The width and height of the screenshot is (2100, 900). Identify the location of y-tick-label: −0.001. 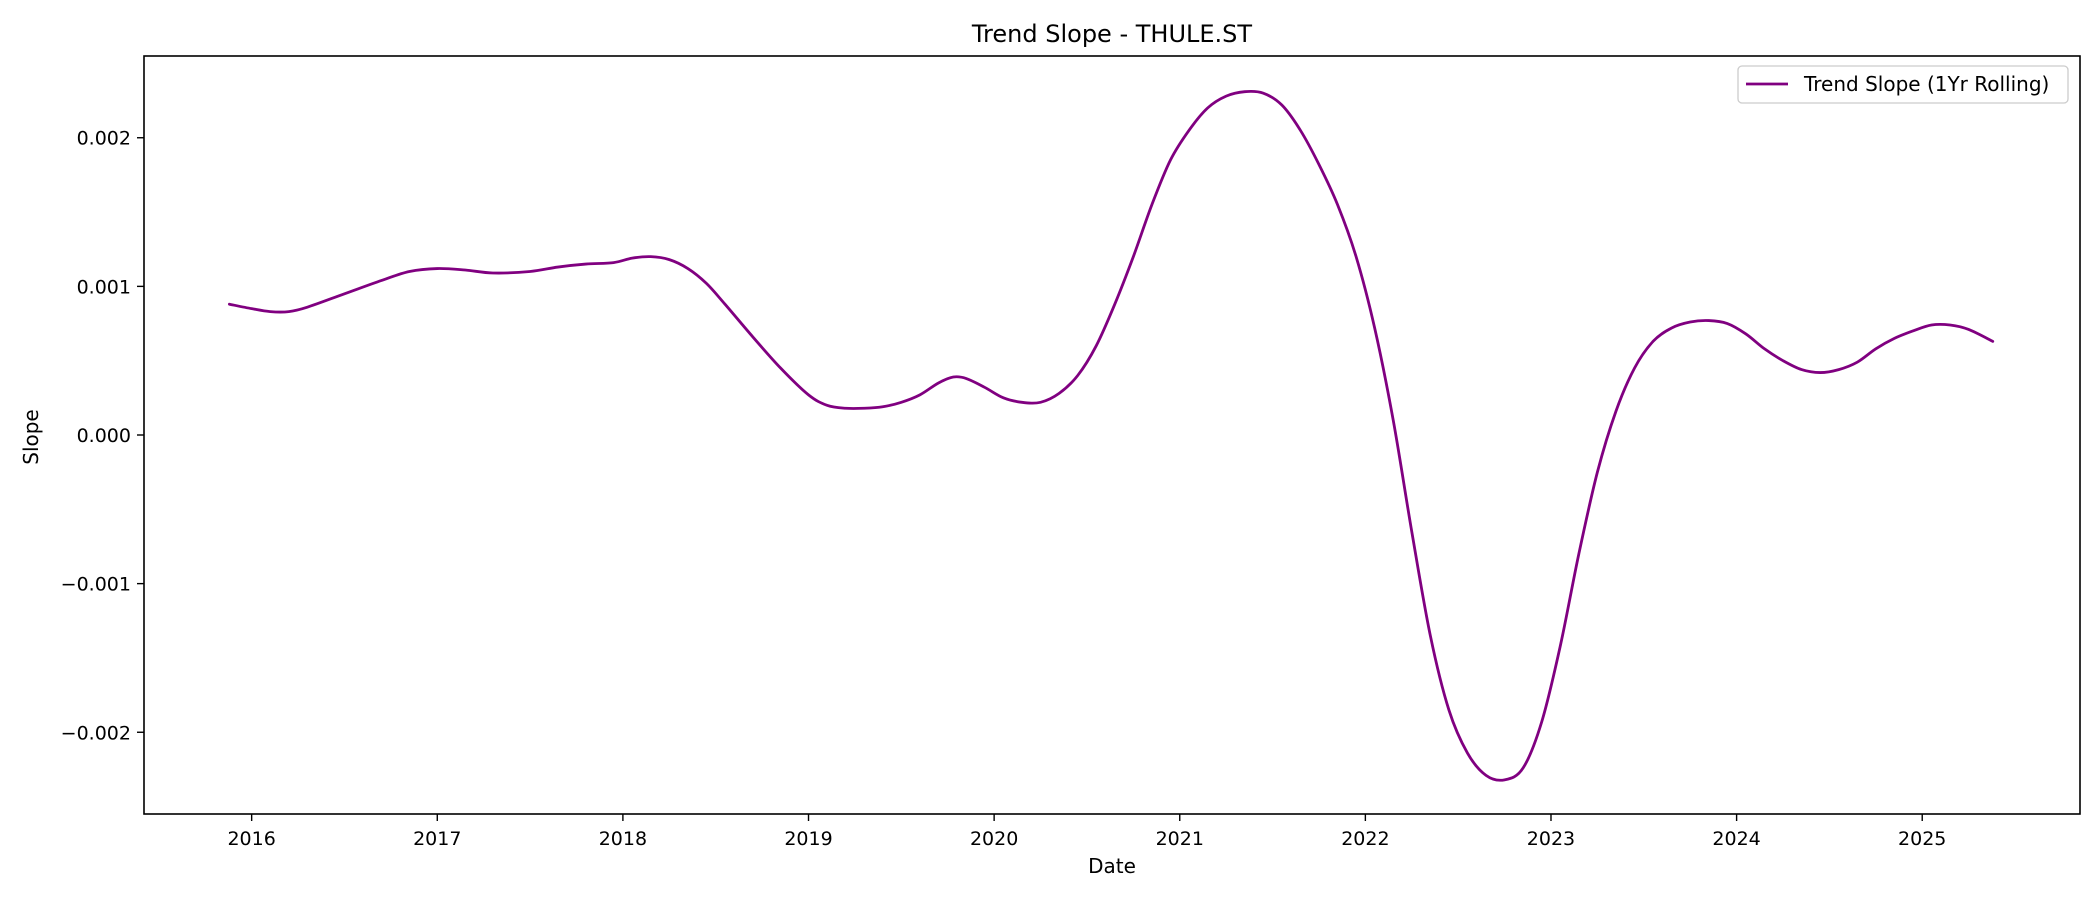
(96, 585).